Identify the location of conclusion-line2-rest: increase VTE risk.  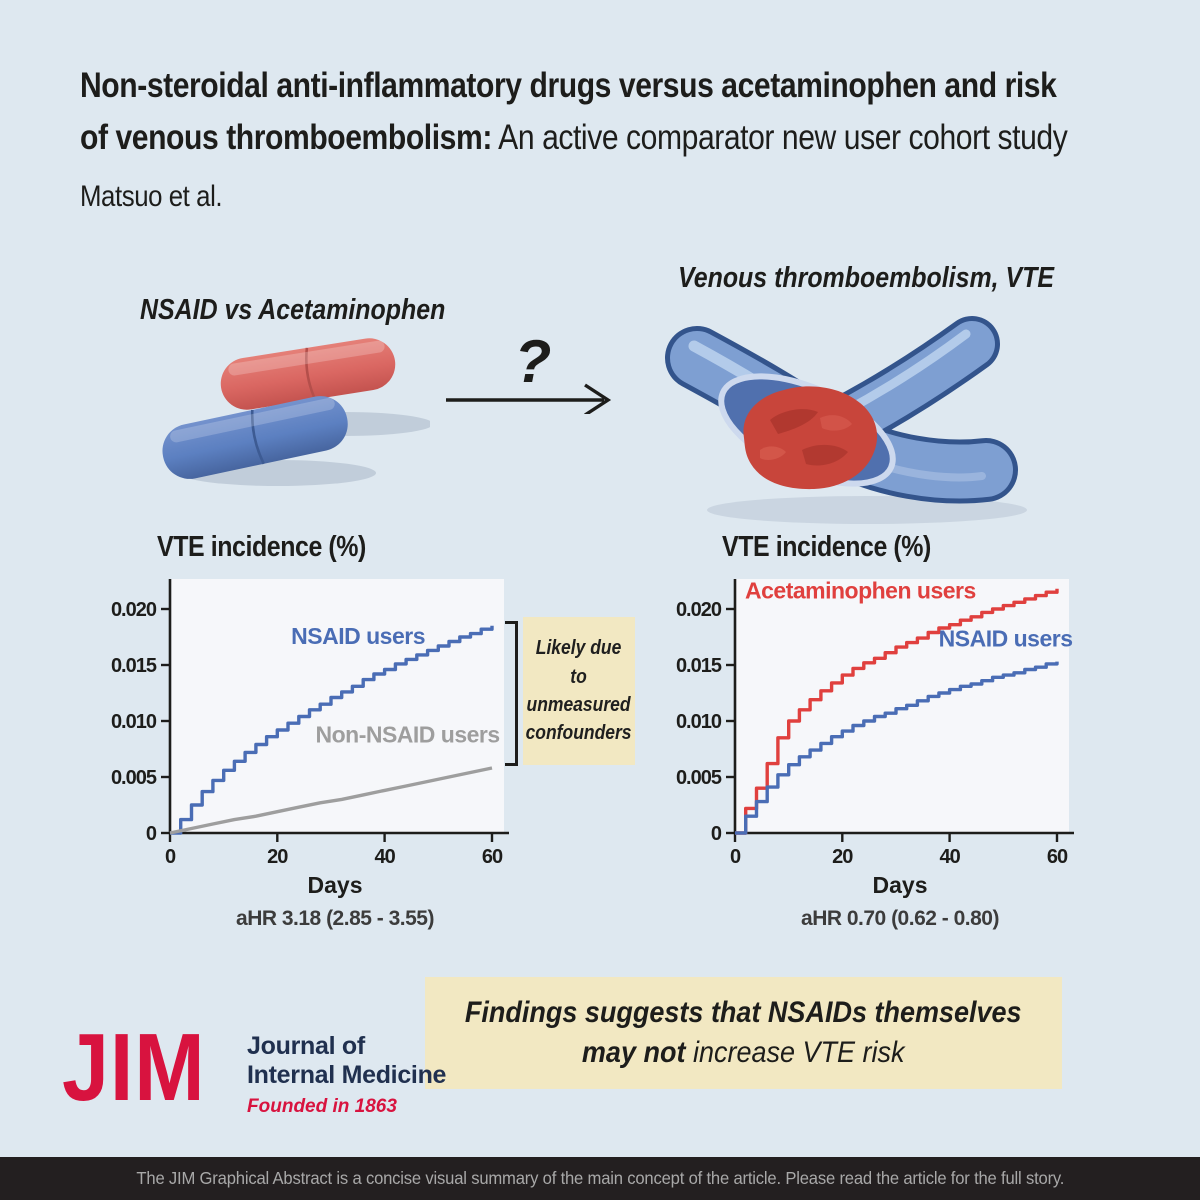
(795, 1052).